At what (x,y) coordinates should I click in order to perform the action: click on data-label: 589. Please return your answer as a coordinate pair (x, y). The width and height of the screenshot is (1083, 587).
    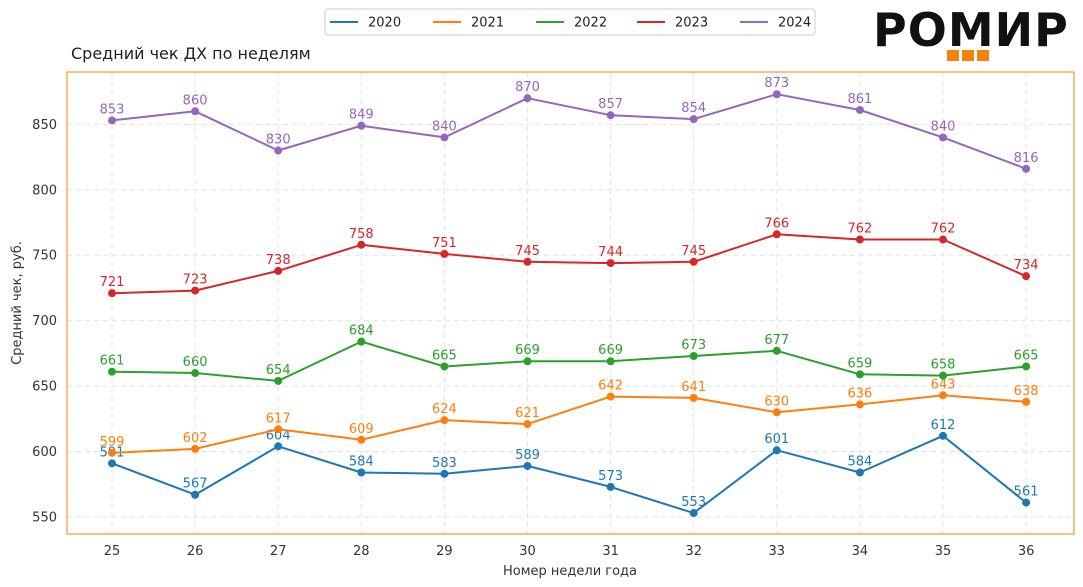
    Looking at the image, I should click on (527, 455).